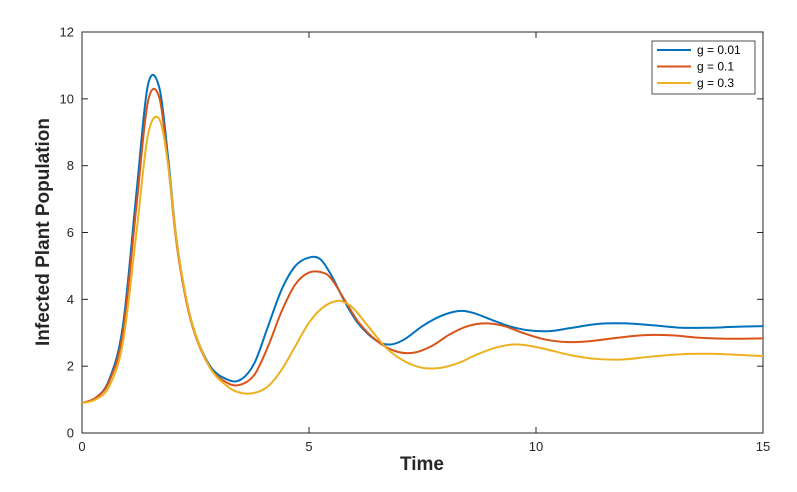 Image resolution: width=797 pixels, height=492 pixels. I want to click on y-tick-label: 6, so click(70, 232).